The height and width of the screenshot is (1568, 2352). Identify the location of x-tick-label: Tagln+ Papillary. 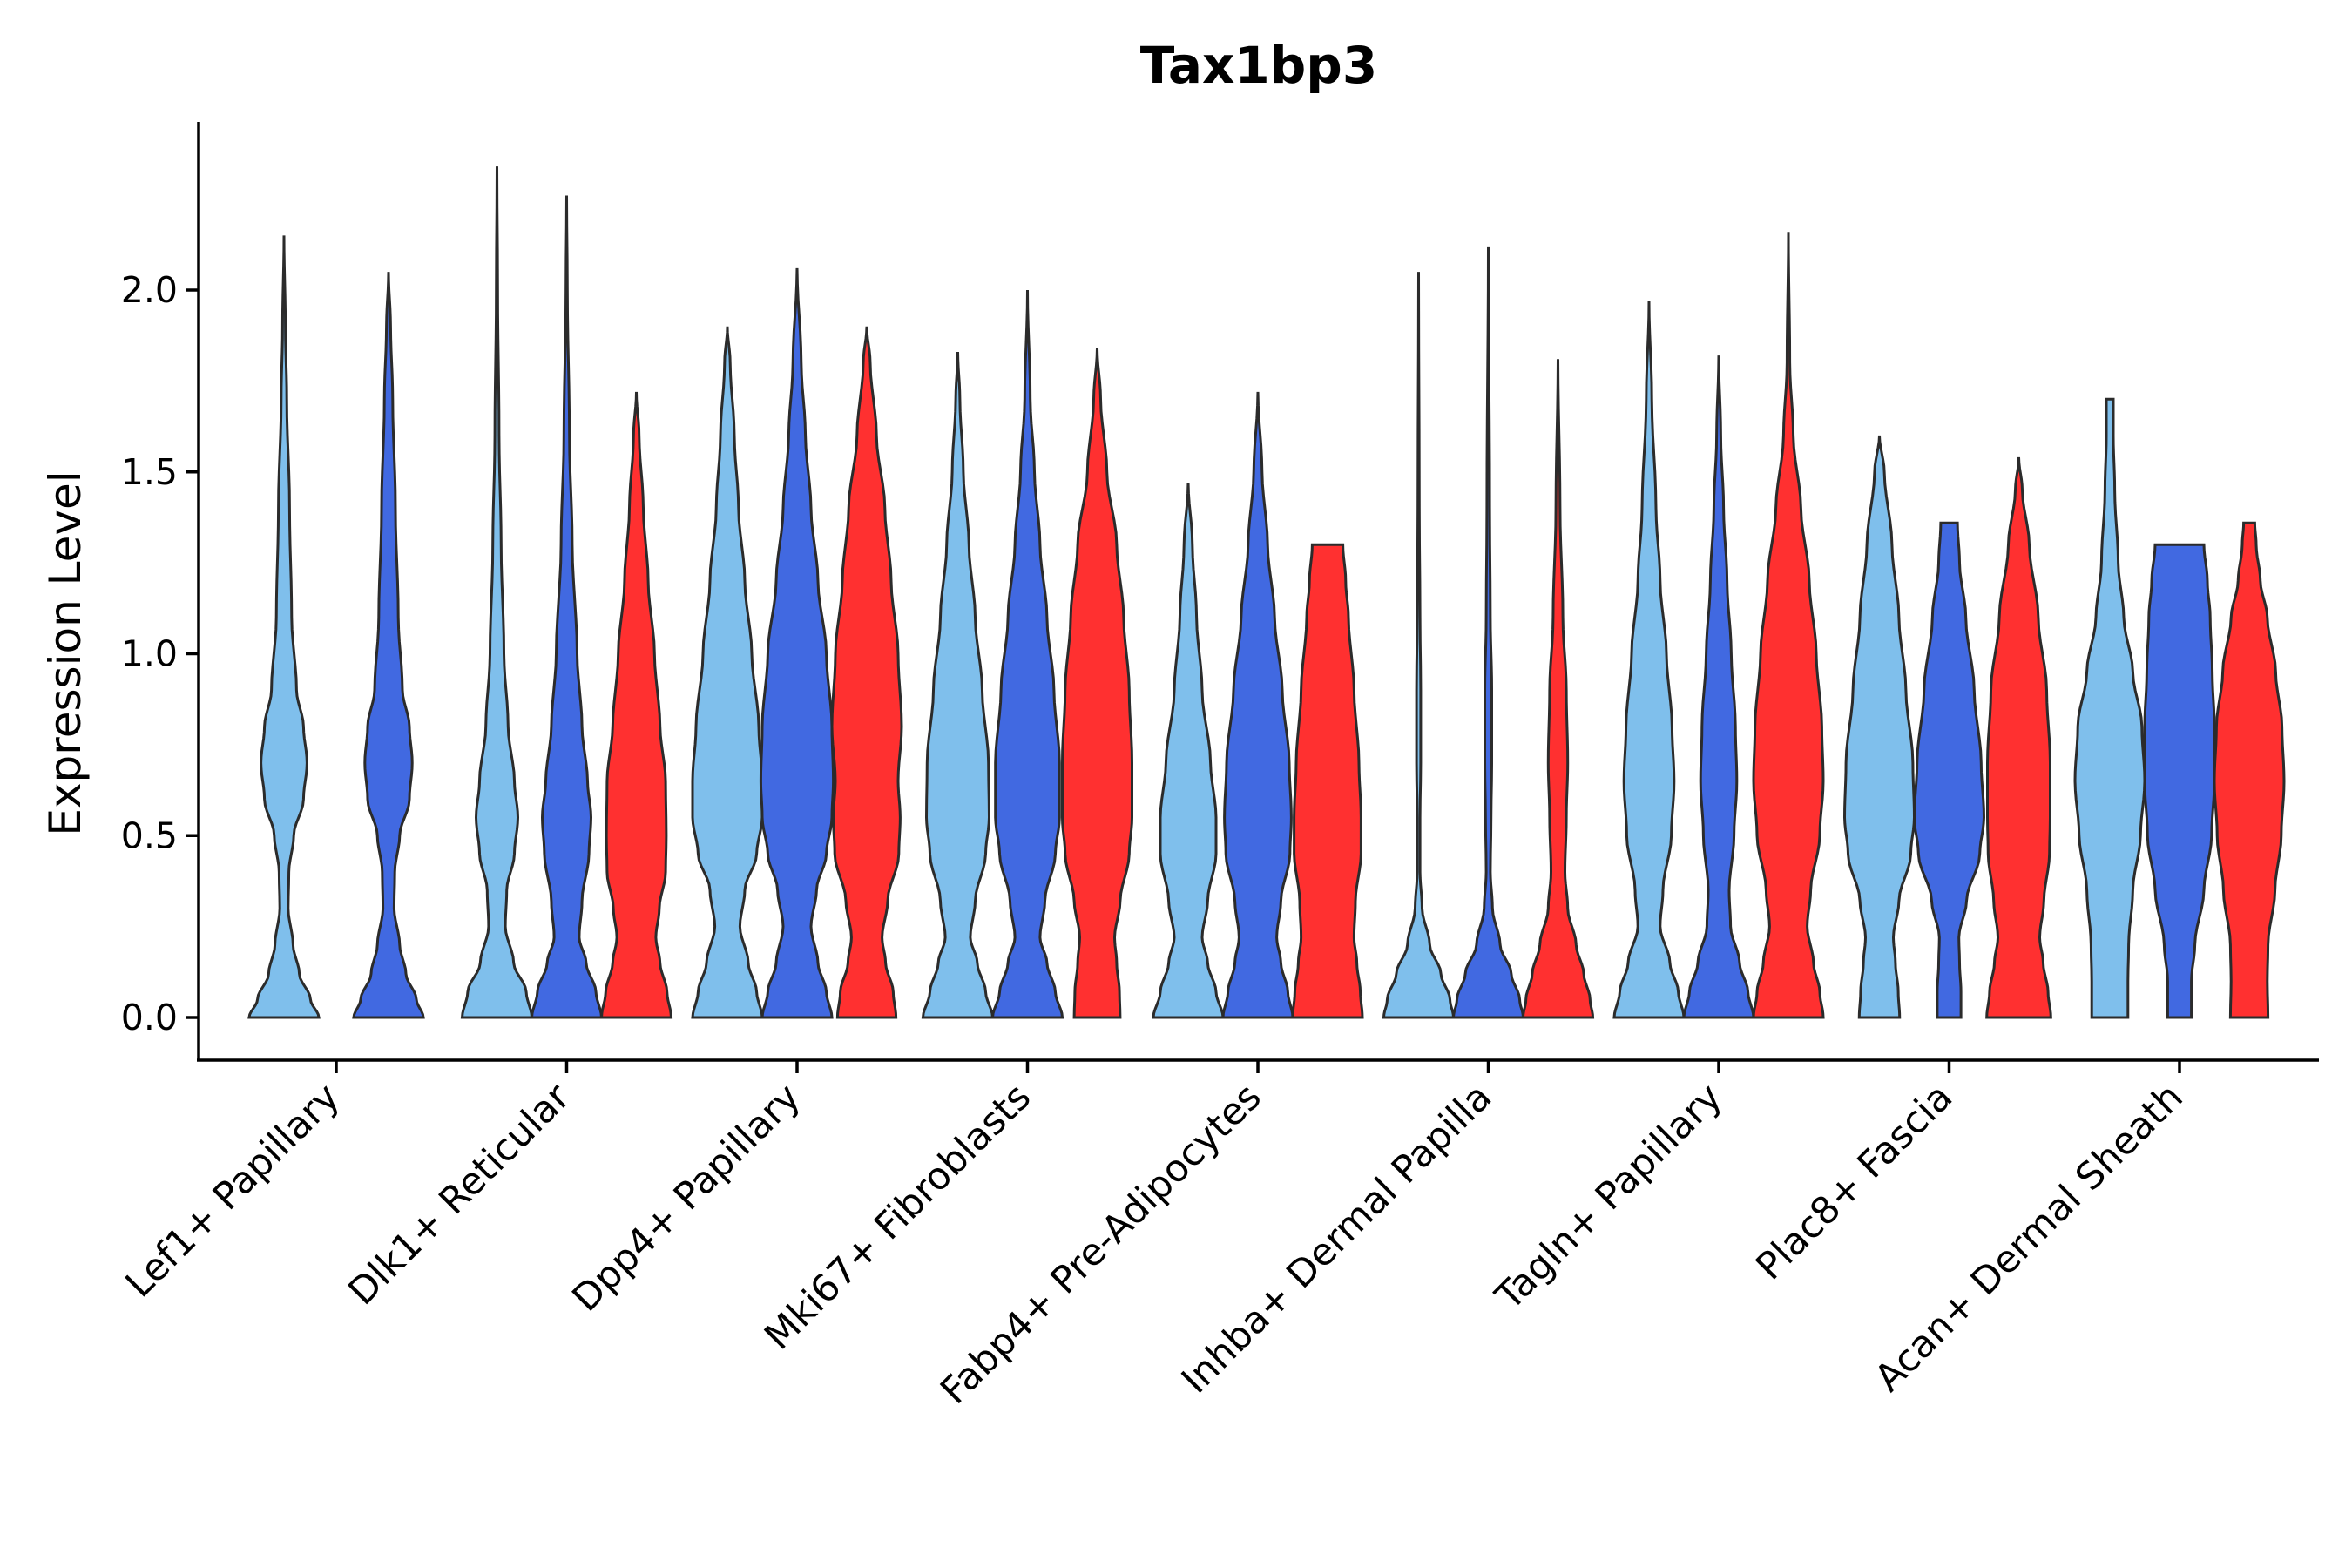
(1609, 1197).